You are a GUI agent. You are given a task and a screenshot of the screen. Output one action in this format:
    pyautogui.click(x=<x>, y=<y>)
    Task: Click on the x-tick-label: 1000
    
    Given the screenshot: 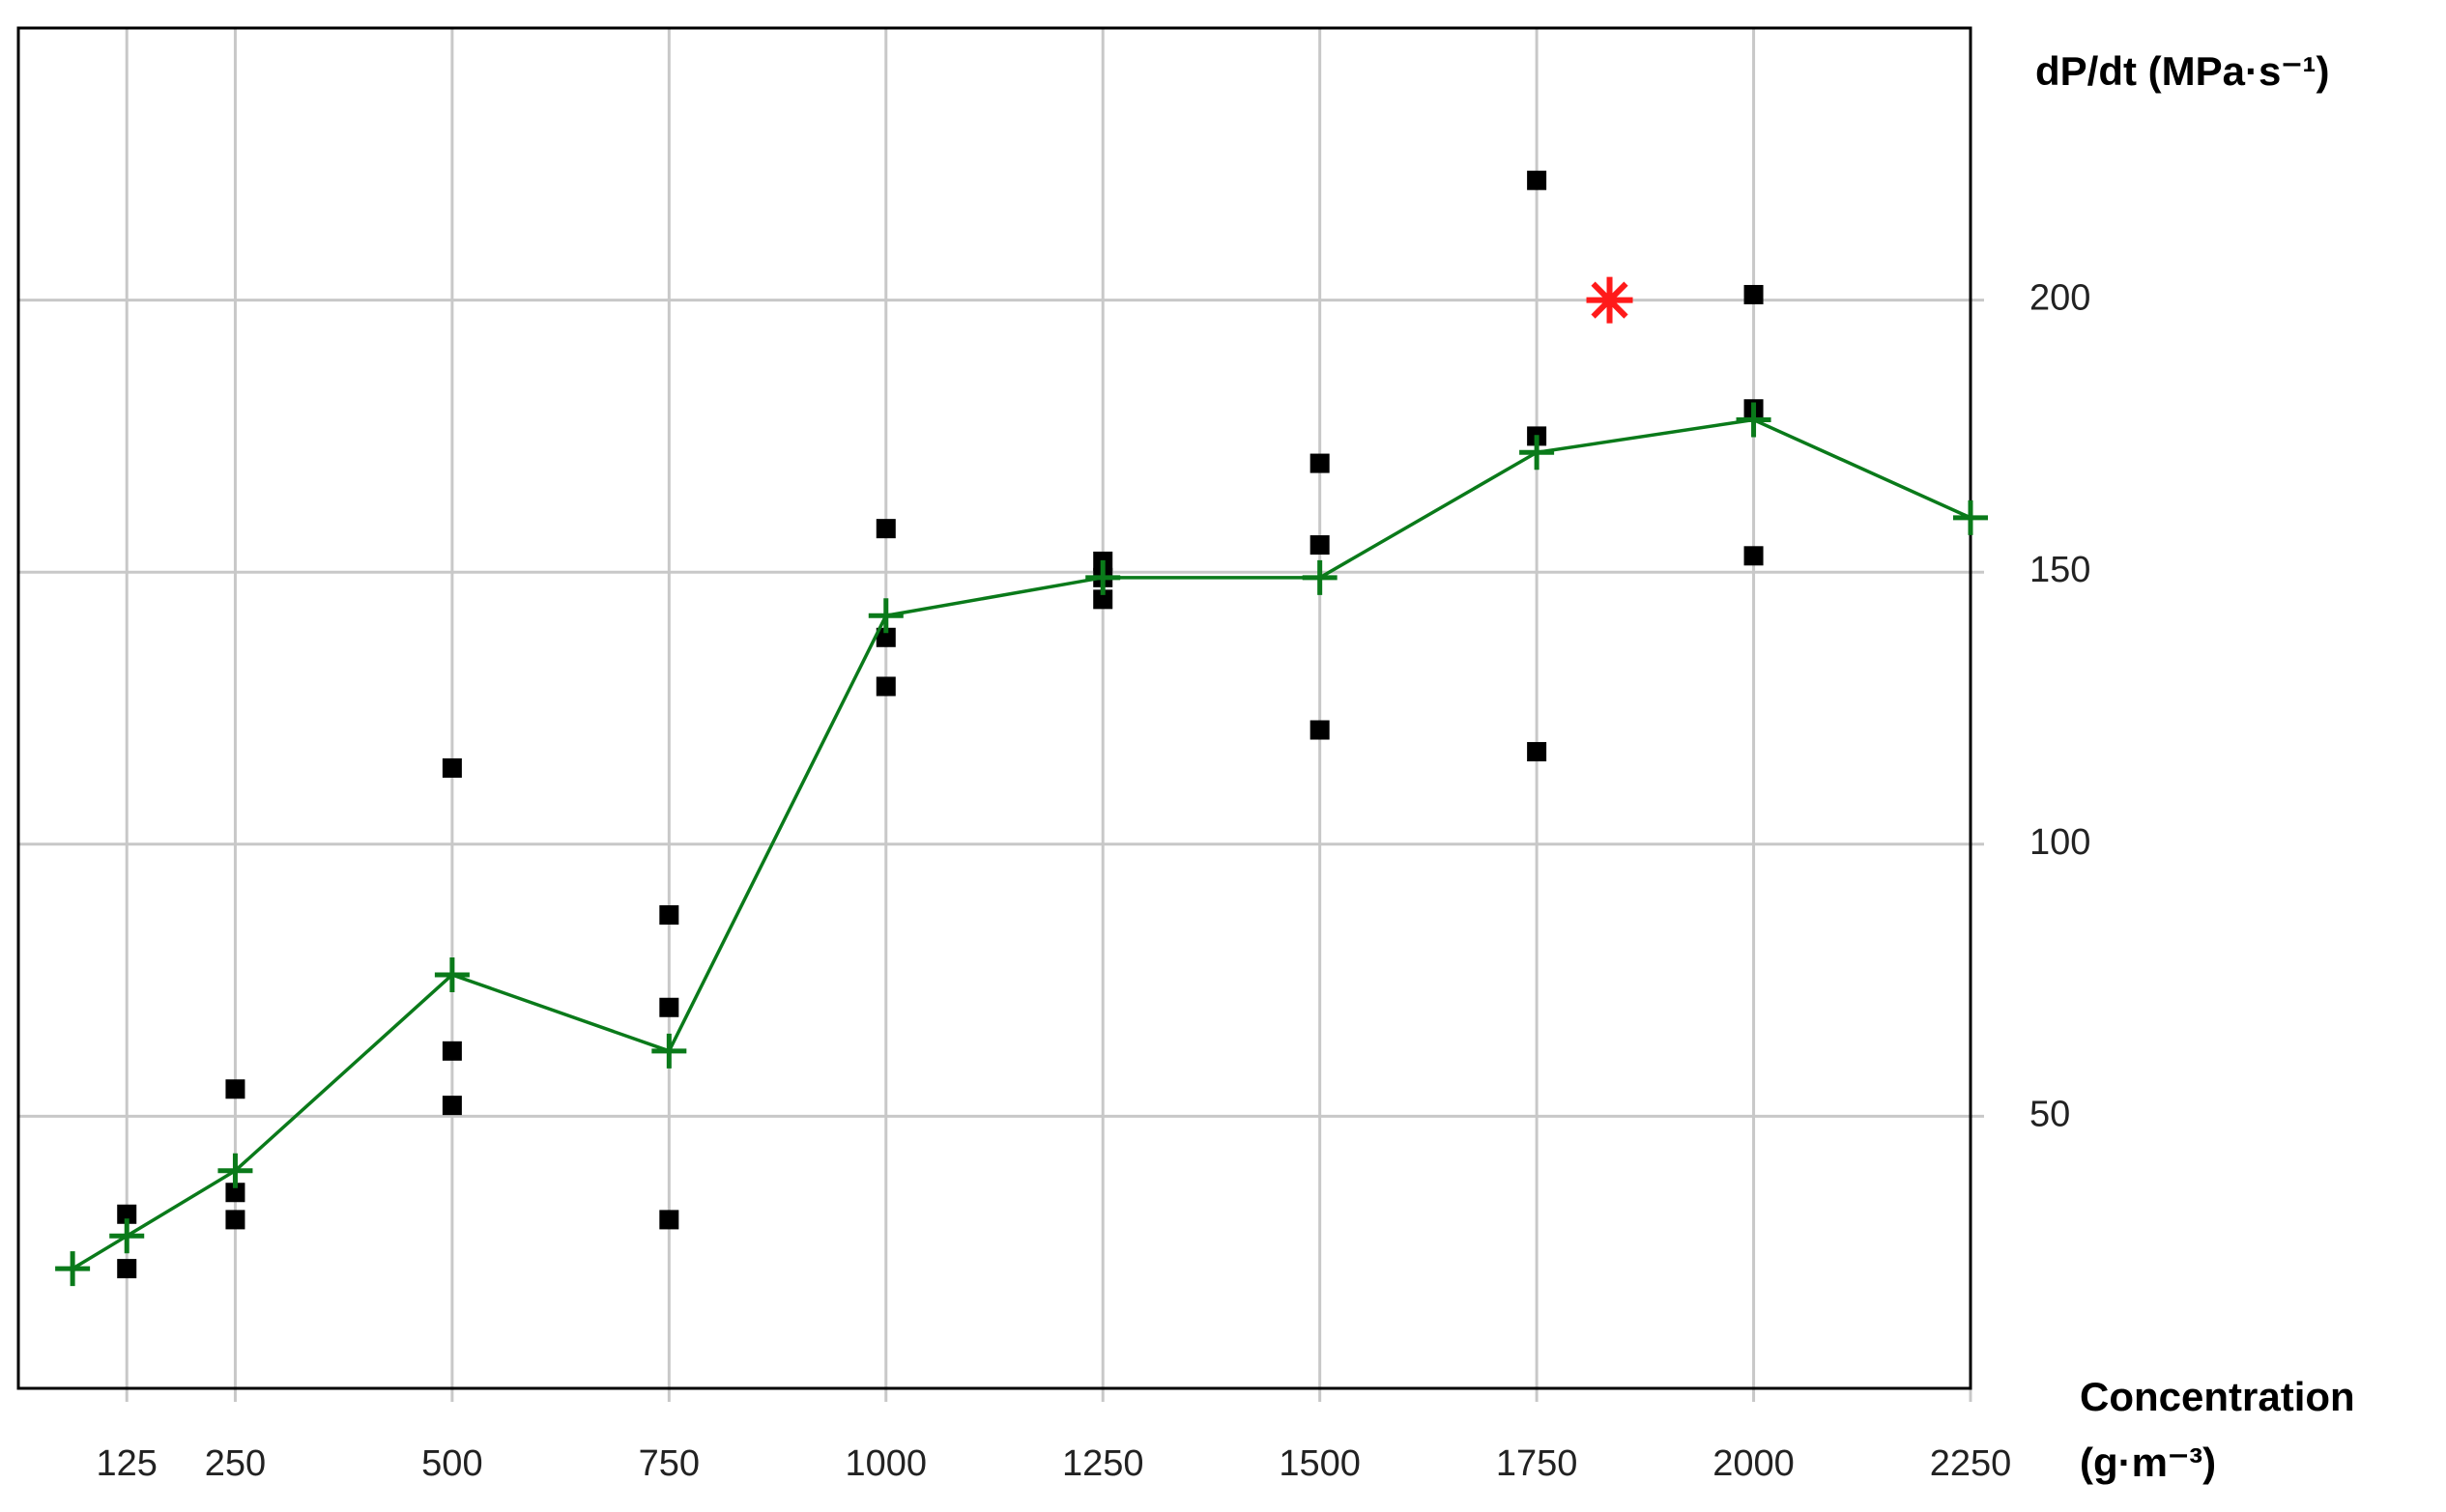 What is the action you would take?
    pyautogui.click(x=887, y=1463)
    